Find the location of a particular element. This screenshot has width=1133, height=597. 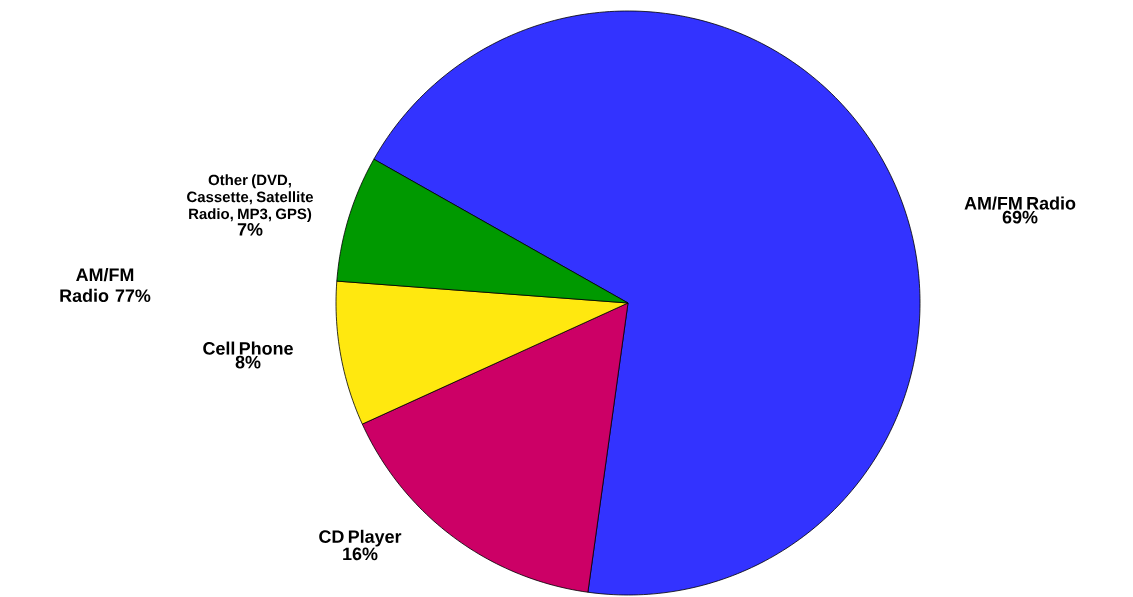

data-label: 69% is located at coordinates (1020, 217).